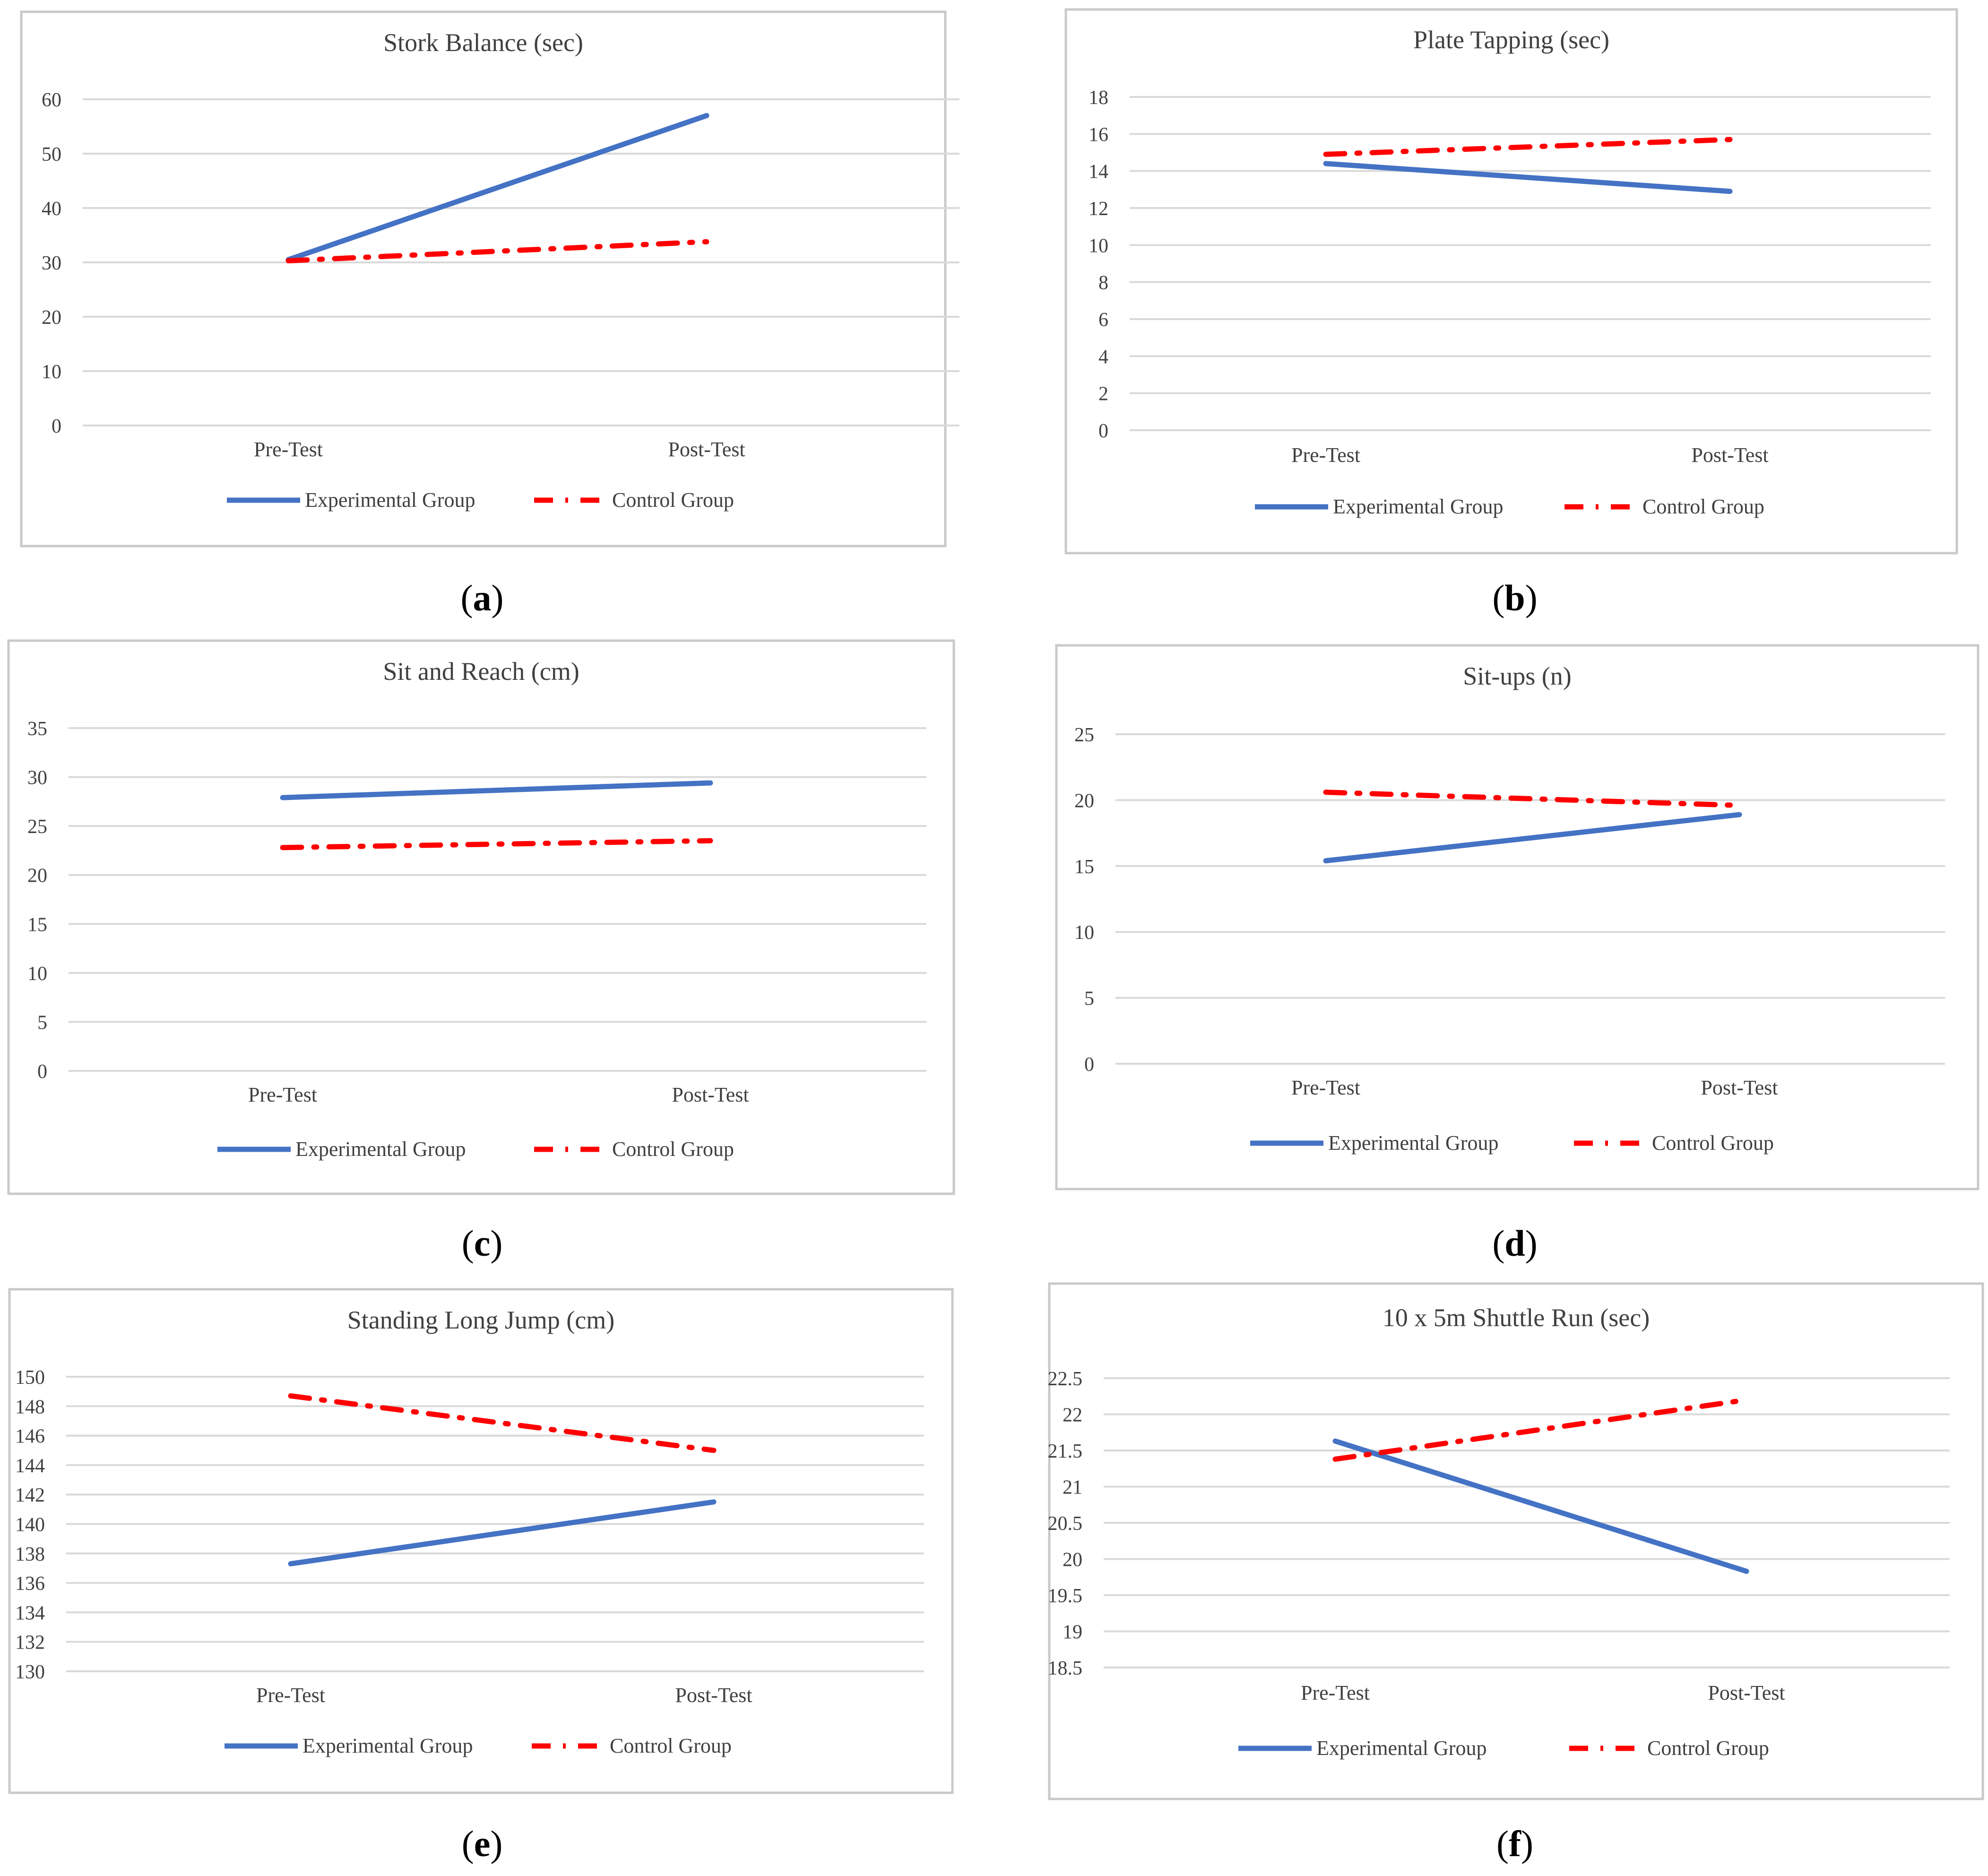 Image resolution: width=1988 pixels, height=1876 pixels. Describe the element at coordinates (1528, 177) in the screenshot. I see `chart-b-experimental-line` at that location.